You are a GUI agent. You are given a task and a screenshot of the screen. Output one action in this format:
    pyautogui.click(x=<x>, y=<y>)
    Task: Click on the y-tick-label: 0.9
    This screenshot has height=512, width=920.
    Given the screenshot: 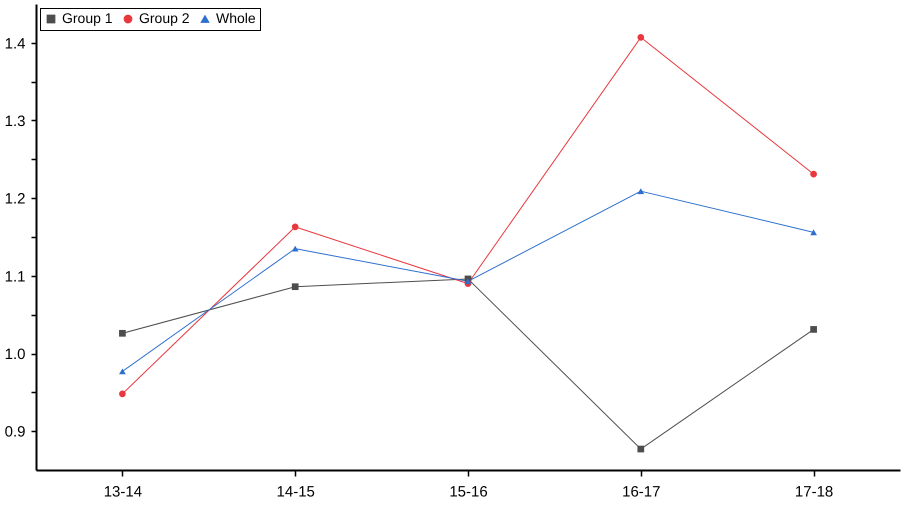 What is the action you would take?
    pyautogui.click(x=15, y=432)
    